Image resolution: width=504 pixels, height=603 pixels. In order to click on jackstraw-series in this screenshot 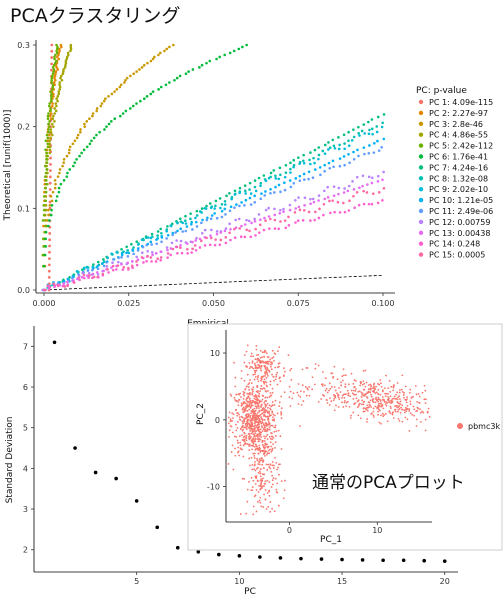, I will do `click(214, 239)`.